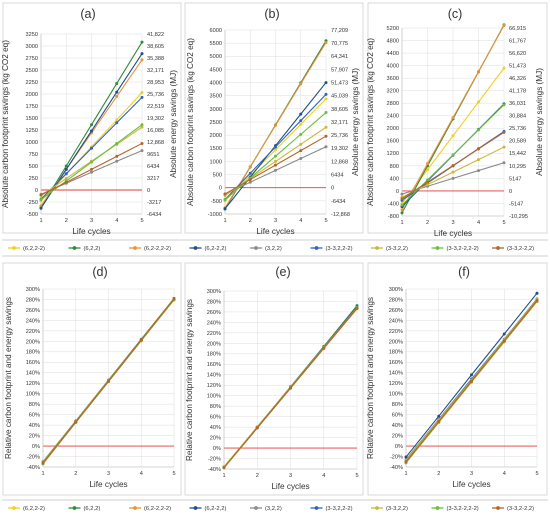 The image size is (550, 517). I want to click on y2-tick-label: -6434, so click(338, 202).